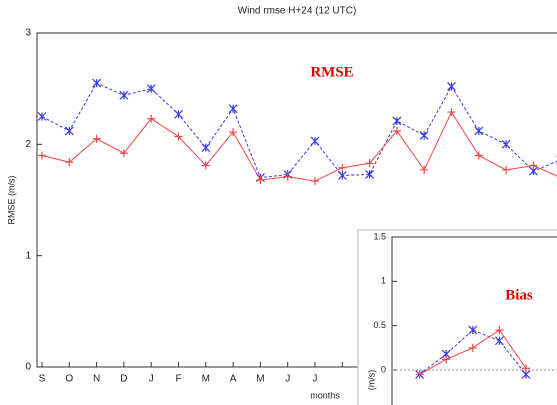 This screenshot has width=557, height=405. I want to click on inset-plot: 0 0.5 1 1.5, so click(465, 318).